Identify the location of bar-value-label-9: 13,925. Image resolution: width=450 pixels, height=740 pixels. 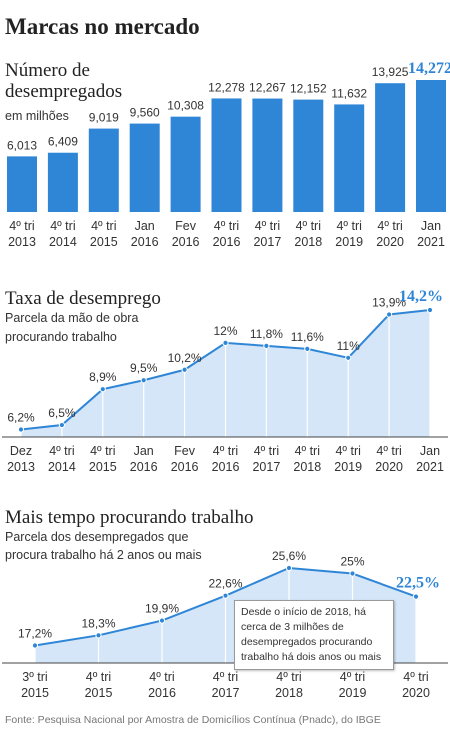
(390, 72).